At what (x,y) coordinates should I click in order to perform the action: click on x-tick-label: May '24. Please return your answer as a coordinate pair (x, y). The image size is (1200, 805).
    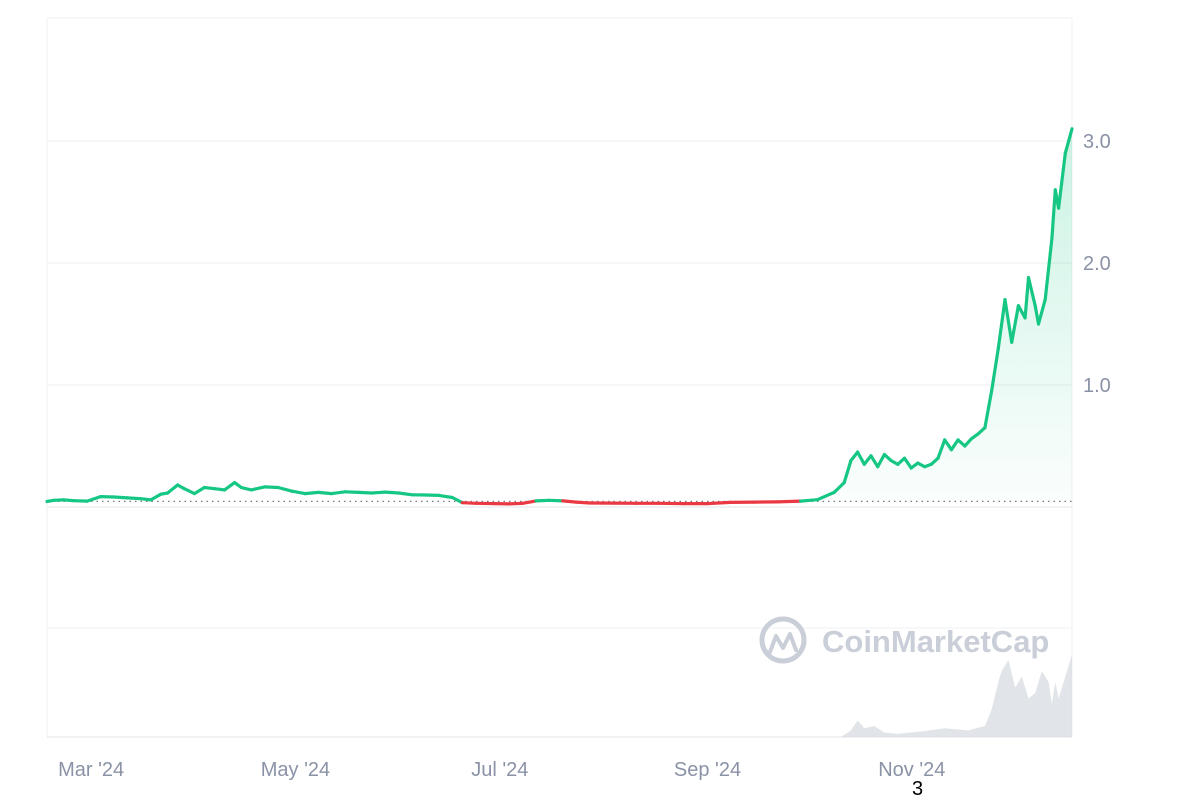
    Looking at the image, I should click on (295, 770).